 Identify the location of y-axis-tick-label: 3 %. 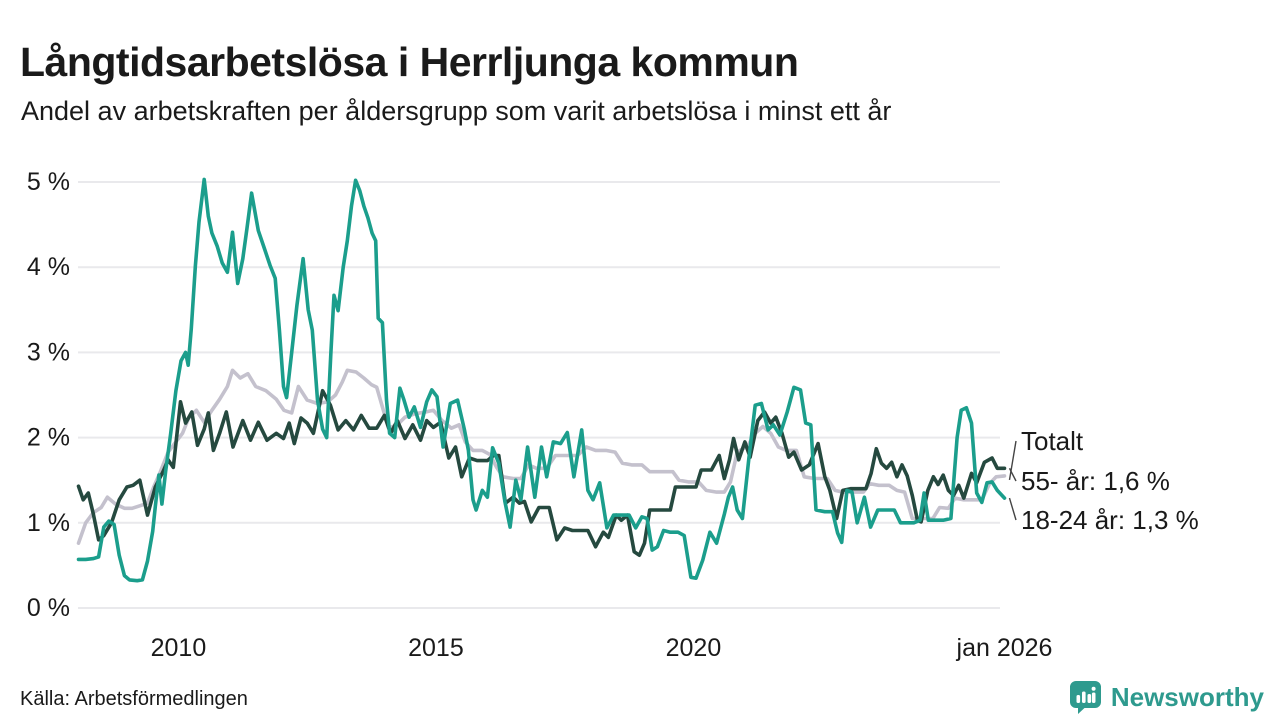
(48, 352).